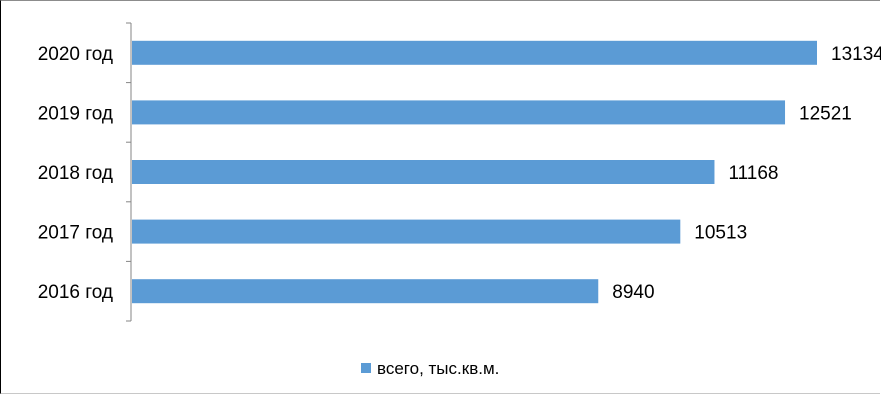 This screenshot has height=396, width=881. Describe the element at coordinates (633, 292) in the screenshot. I see `data-label: 8940` at that location.